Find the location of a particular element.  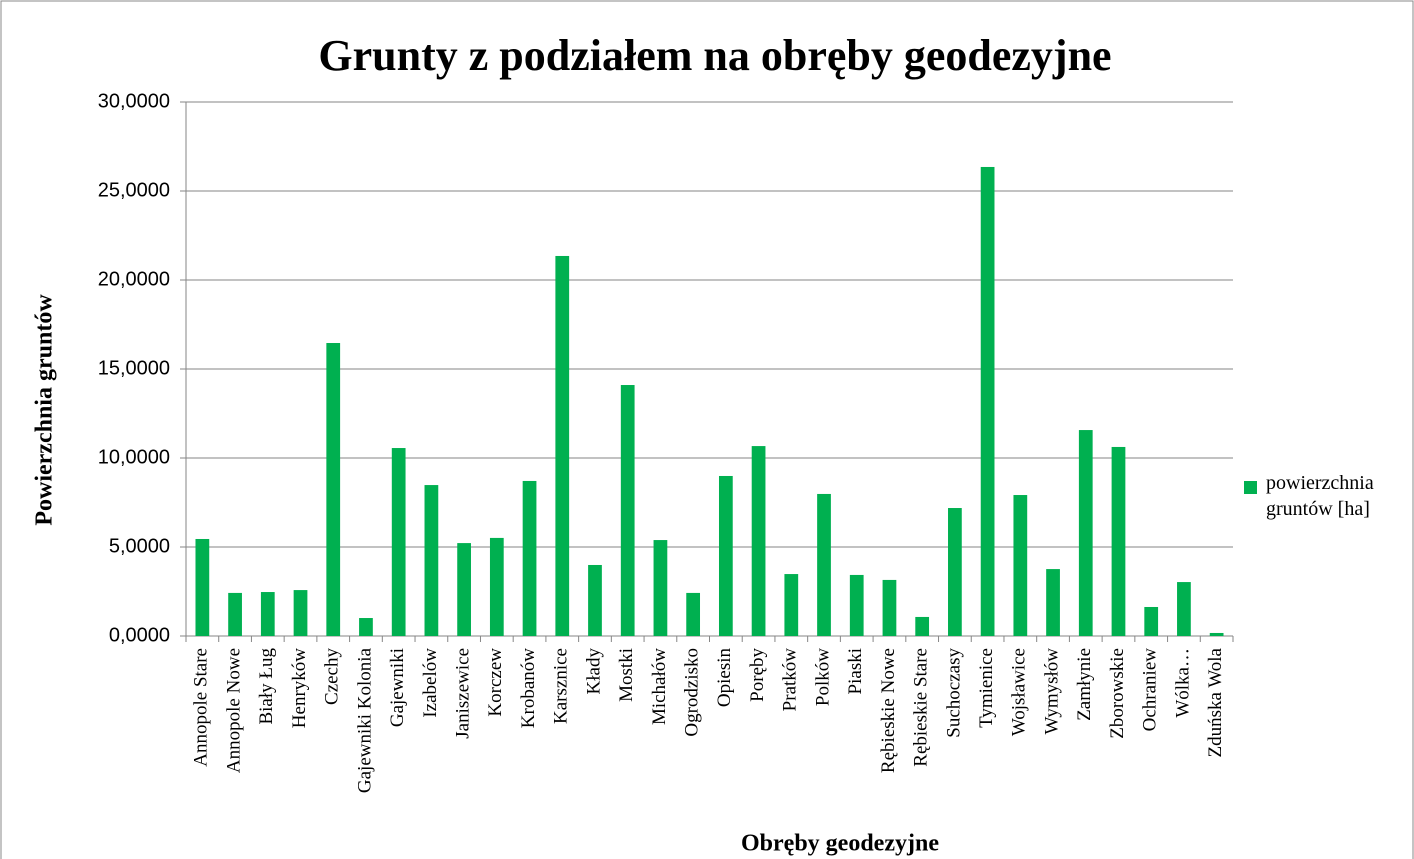

y-tick-label: 15,0000 is located at coordinates (134, 368).